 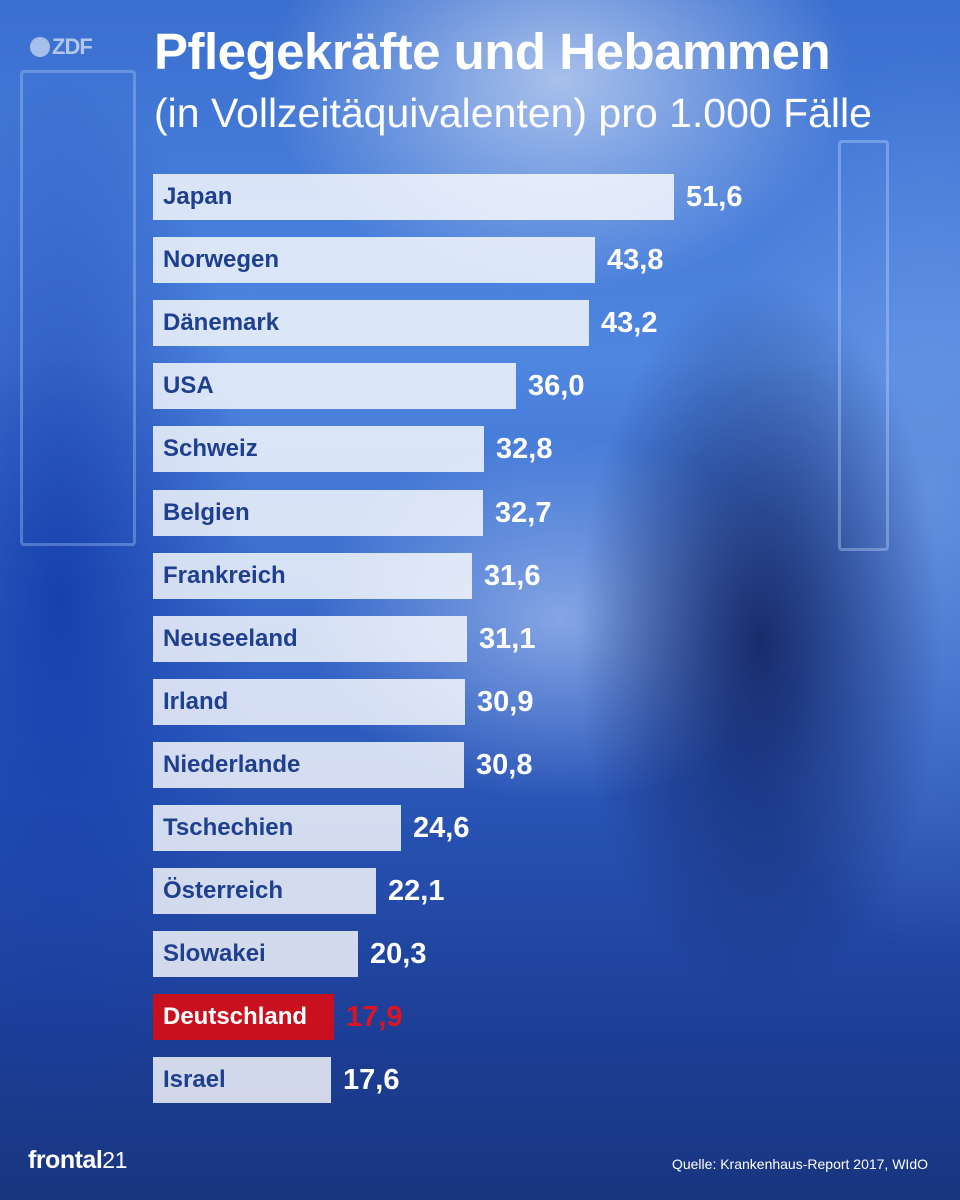 I want to click on zdf-logo-icon, so click(x=40, y=47).